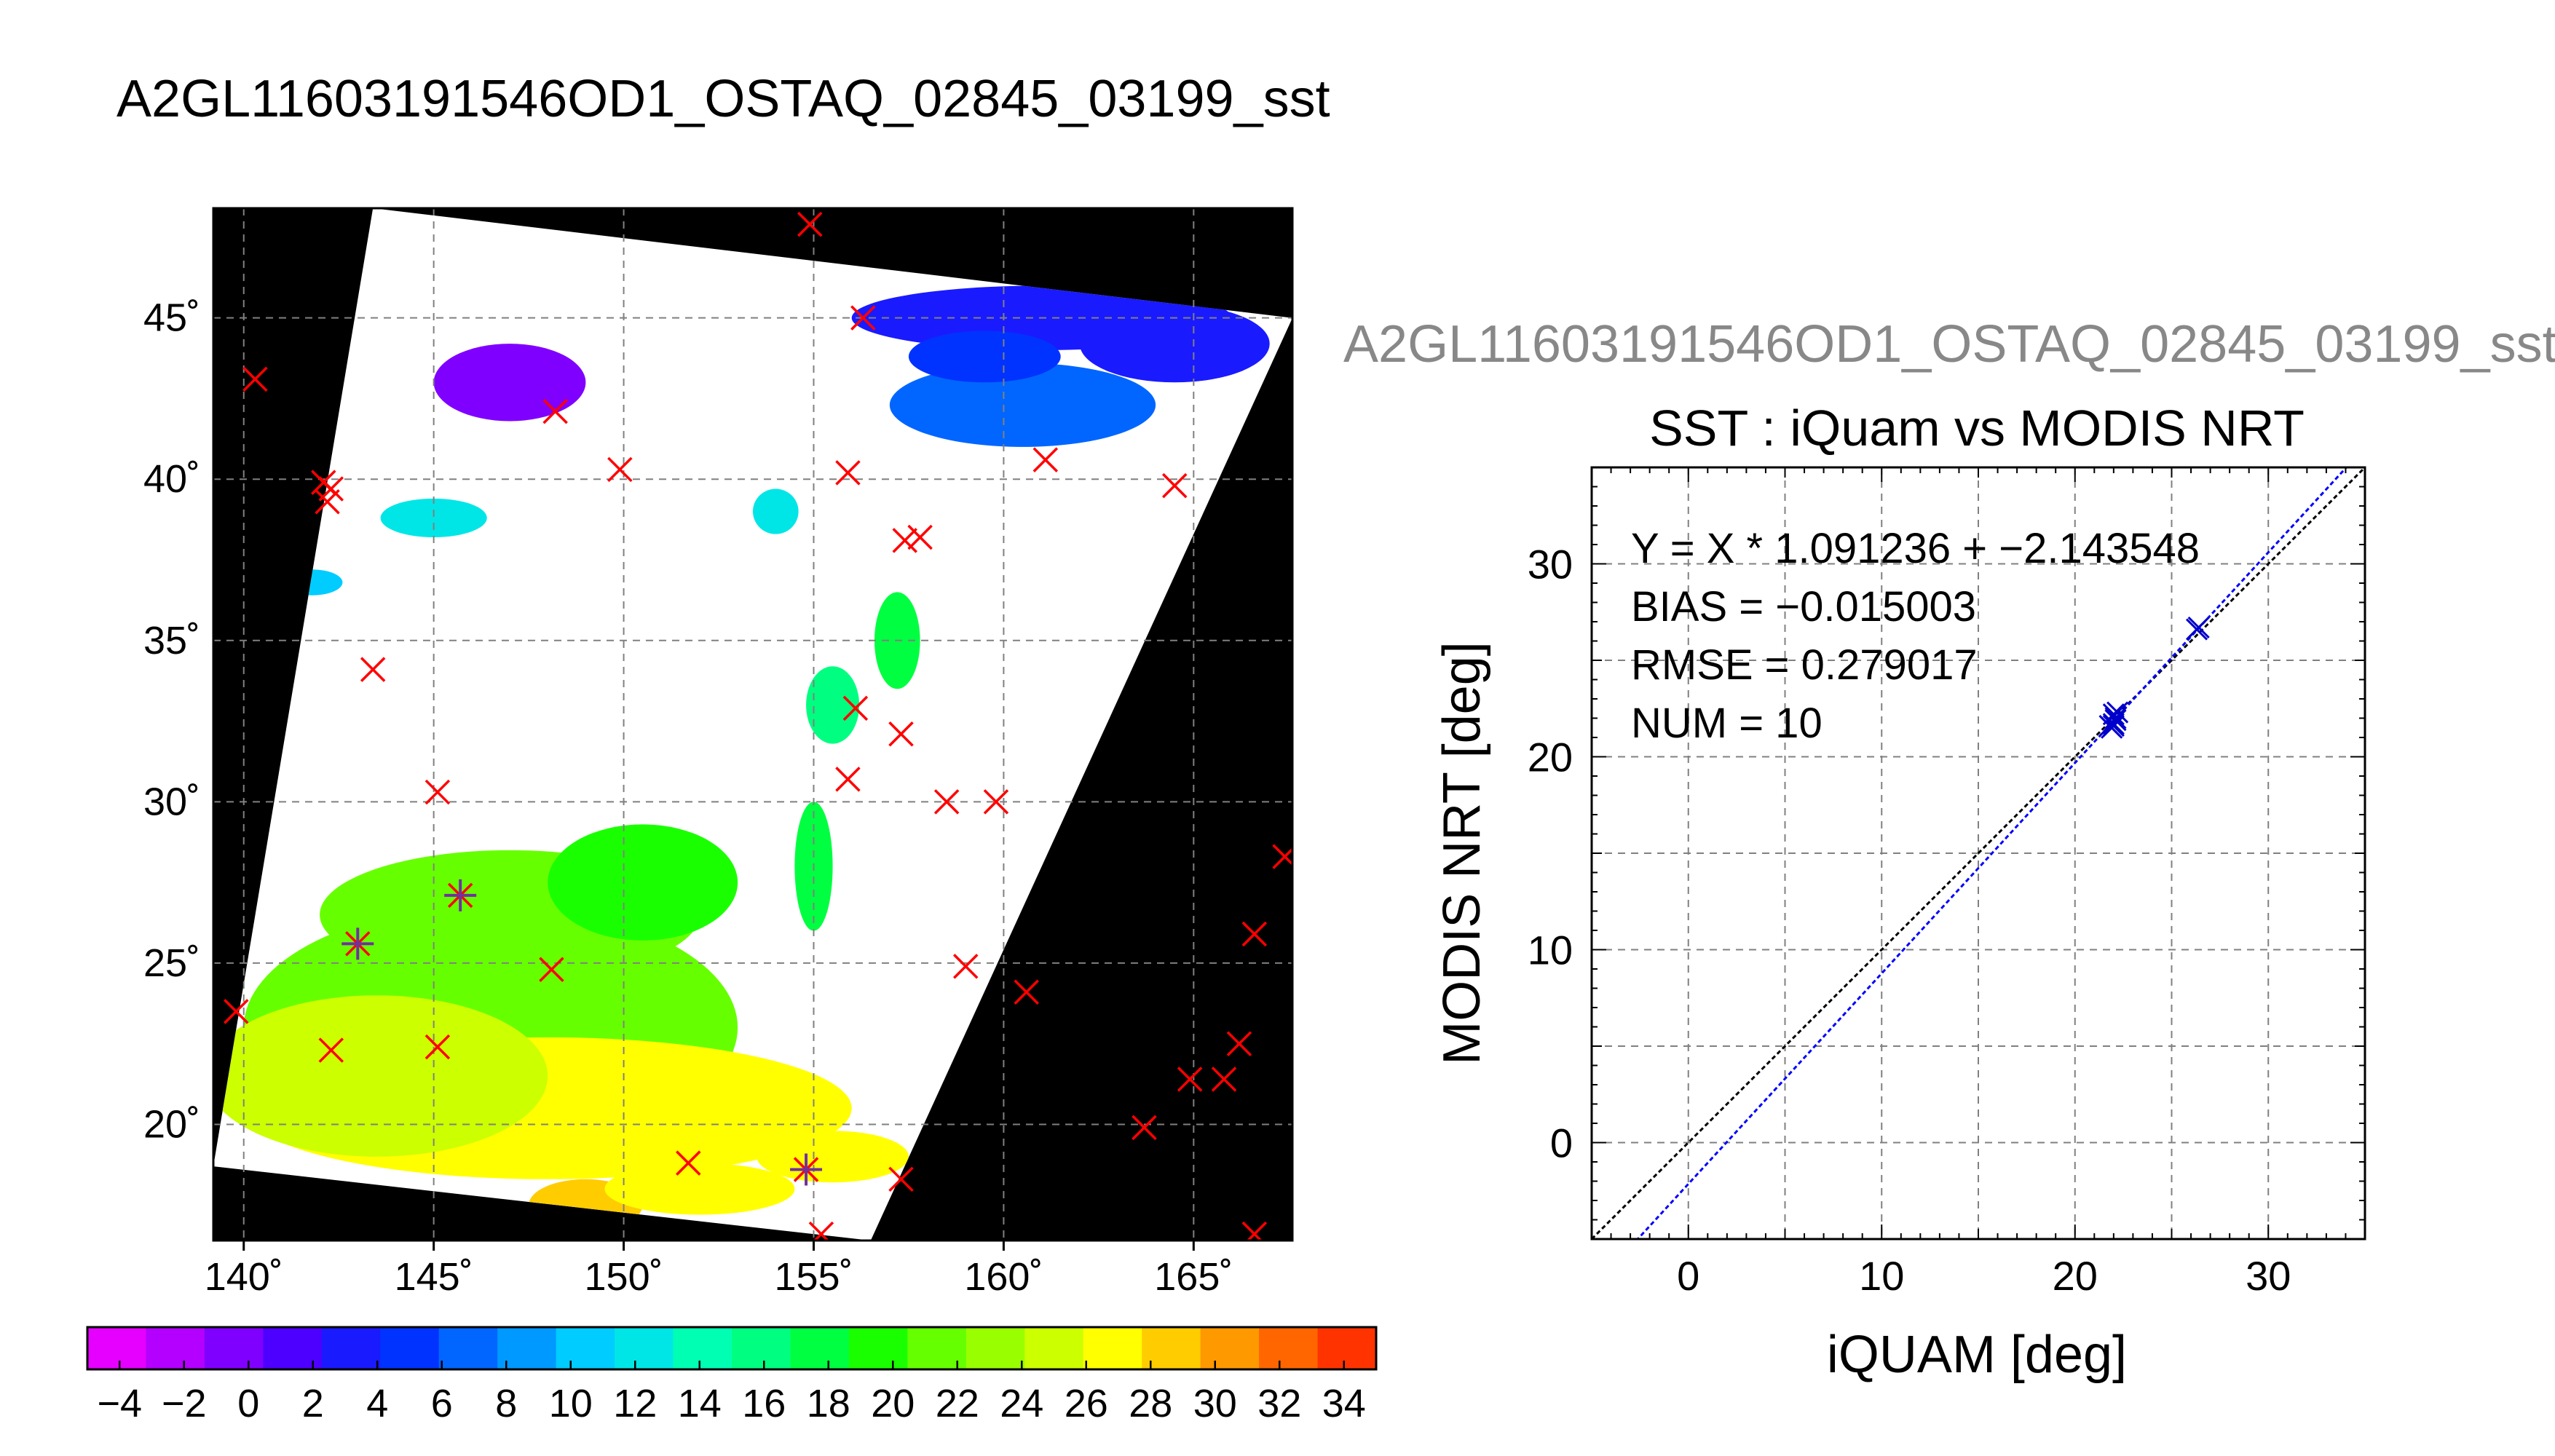 The width and height of the screenshot is (2555, 1456). What do you see at coordinates (434, 1277) in the screenshot?
I see `map-x-tick-label: 145˚` at bounding box center [434, 1277].